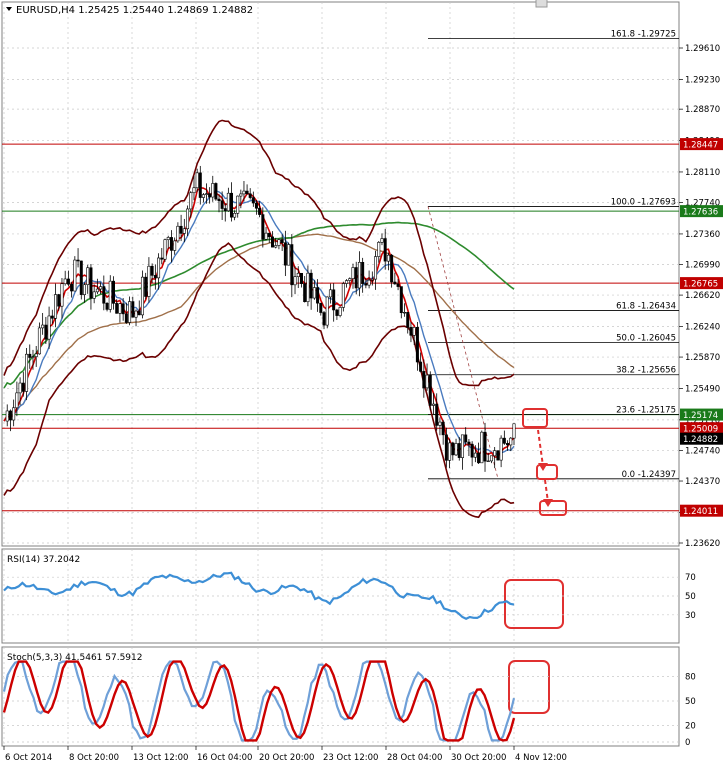 This screenshot has width=725, height=773. Describe the element at coordinates (702, 358) in the screenshot. I see `price-tick-label: 1.25870` at that location.